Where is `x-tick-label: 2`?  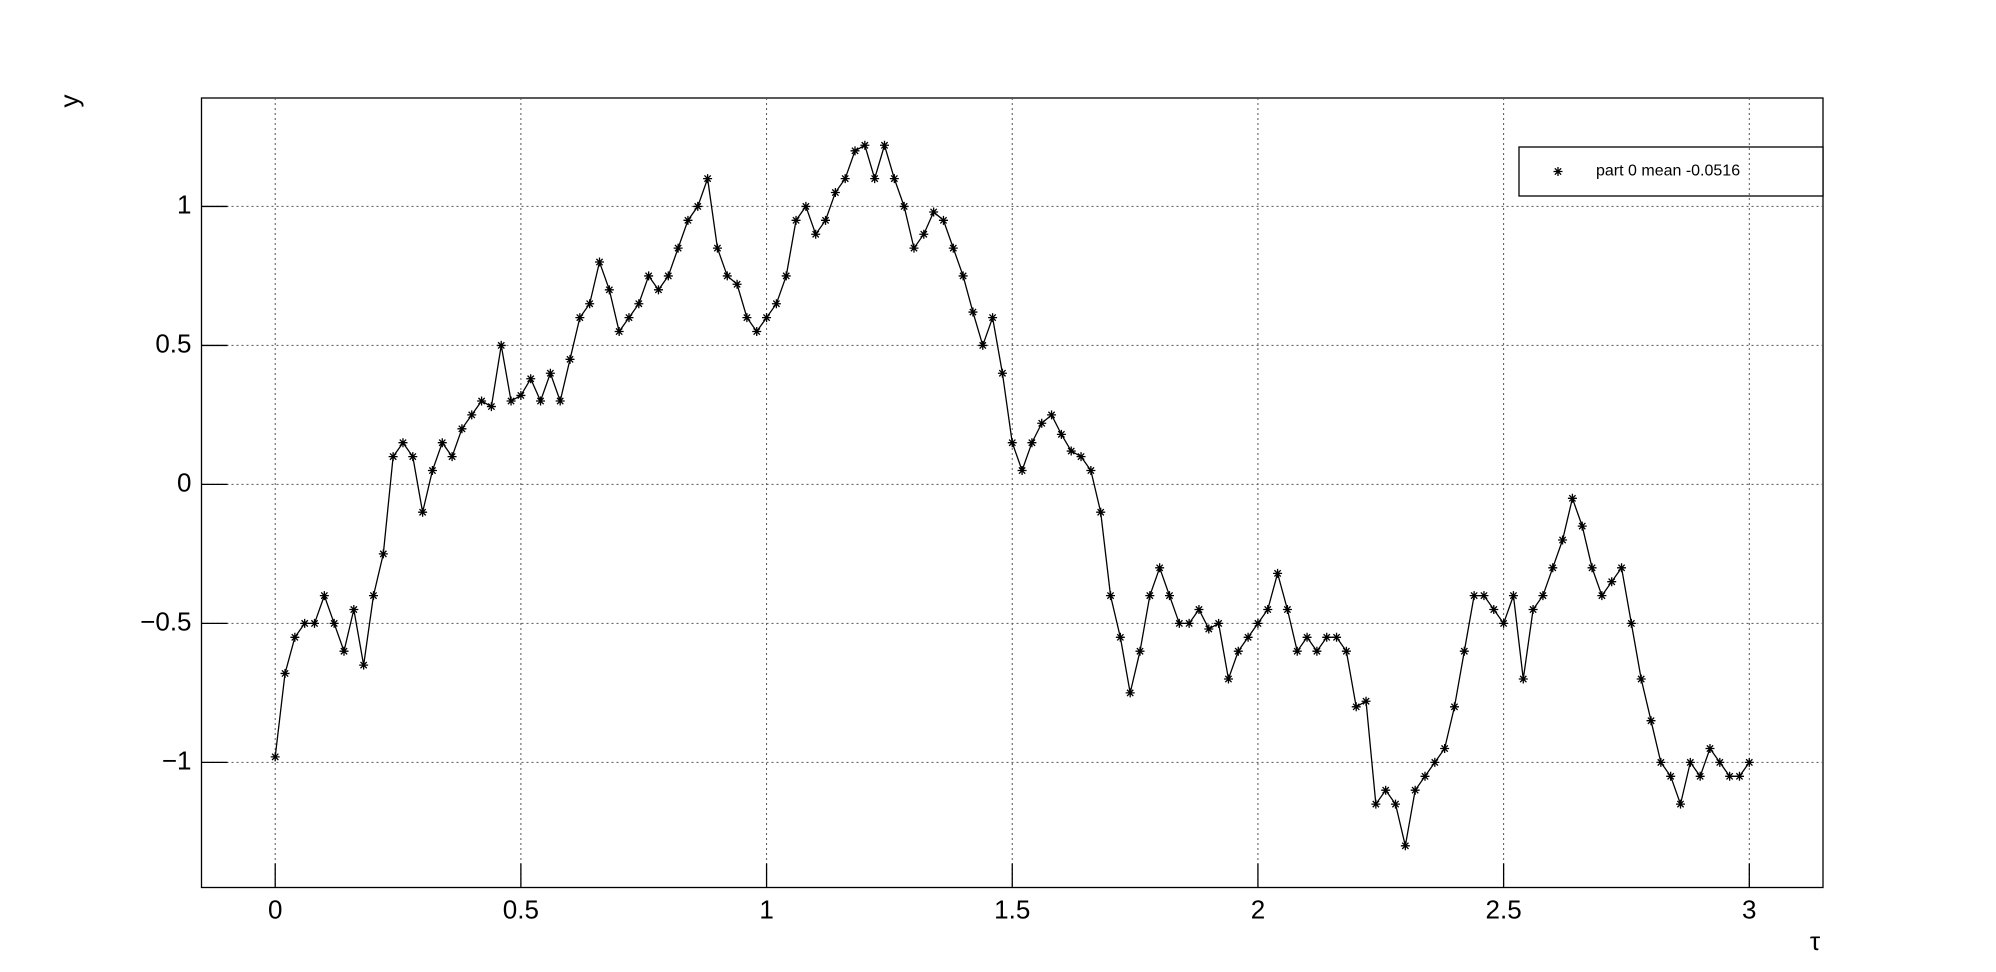 x-tick-label: 2 is located at coordinates (1258, 909).